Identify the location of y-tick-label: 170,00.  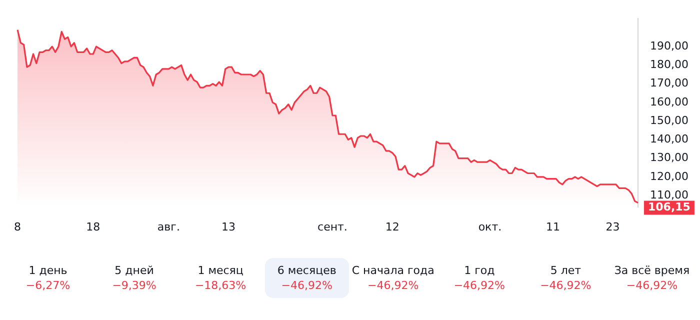
(669, 83).